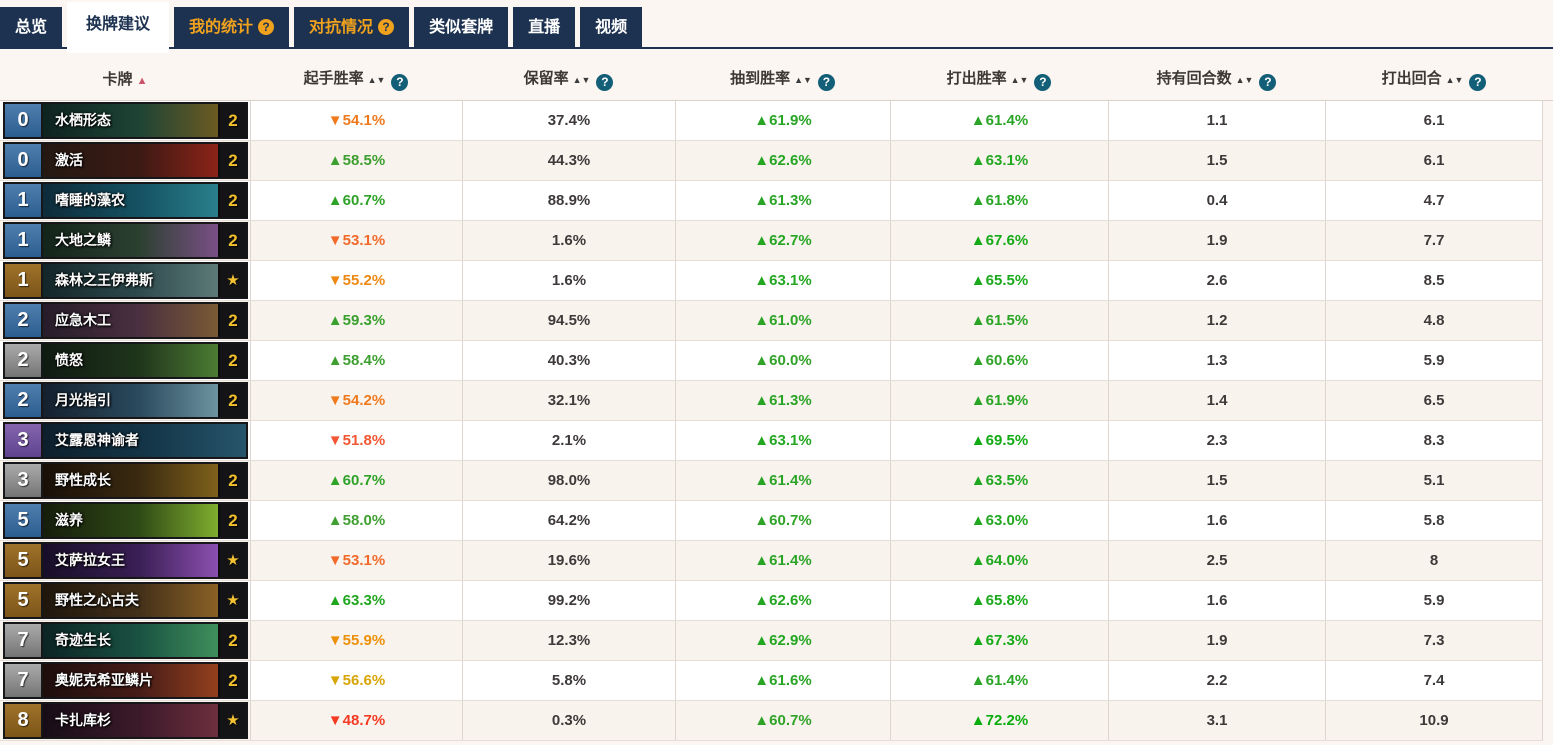 The height and width of the screenshot is (745, 1553). I want to click on card-count: 2, so click(232, 160).